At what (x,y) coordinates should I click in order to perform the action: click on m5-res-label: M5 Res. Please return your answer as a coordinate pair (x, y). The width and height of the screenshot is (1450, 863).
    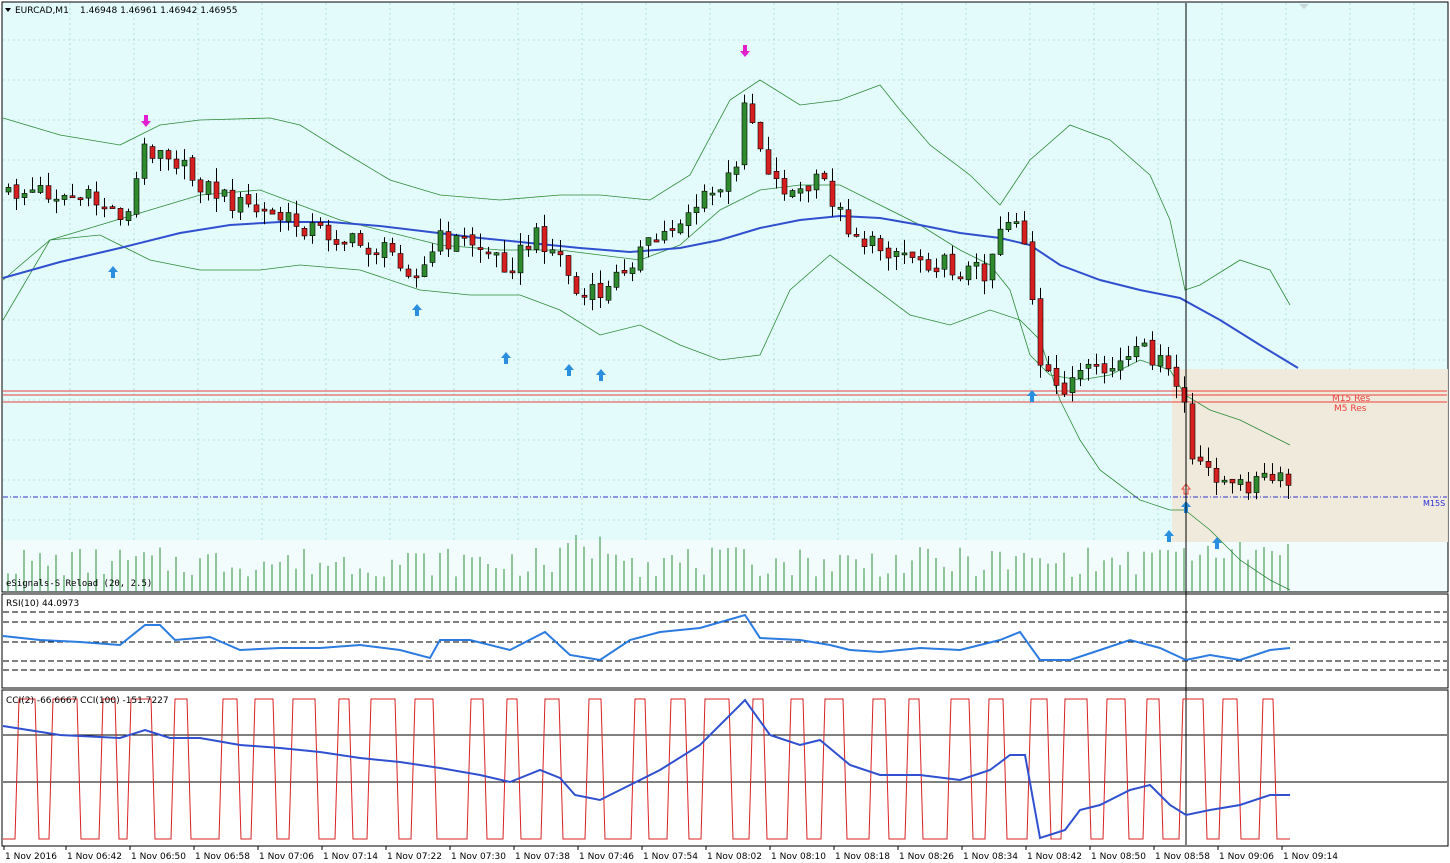
    Looking at the image, I should click on (1350, 409).